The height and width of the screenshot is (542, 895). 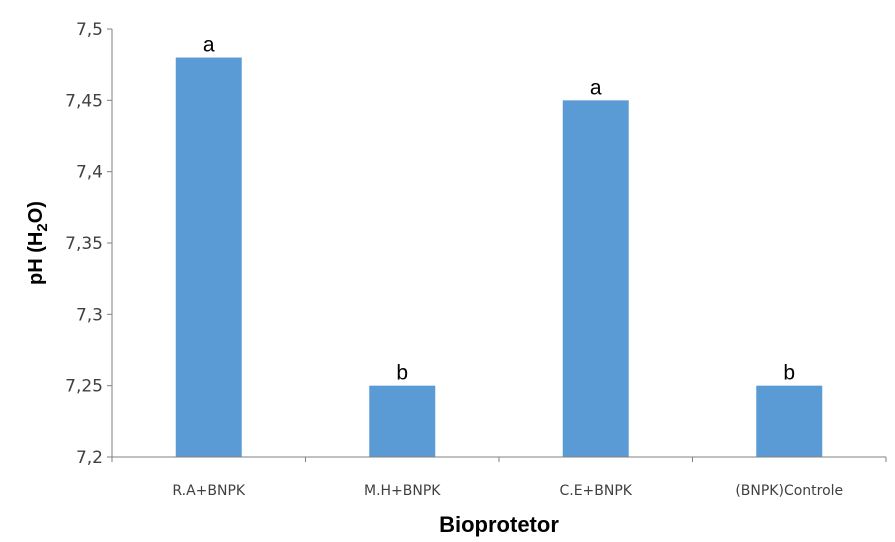 I want to click on x-category-label: (BNPK)Controle, so click(x=789, y=491).